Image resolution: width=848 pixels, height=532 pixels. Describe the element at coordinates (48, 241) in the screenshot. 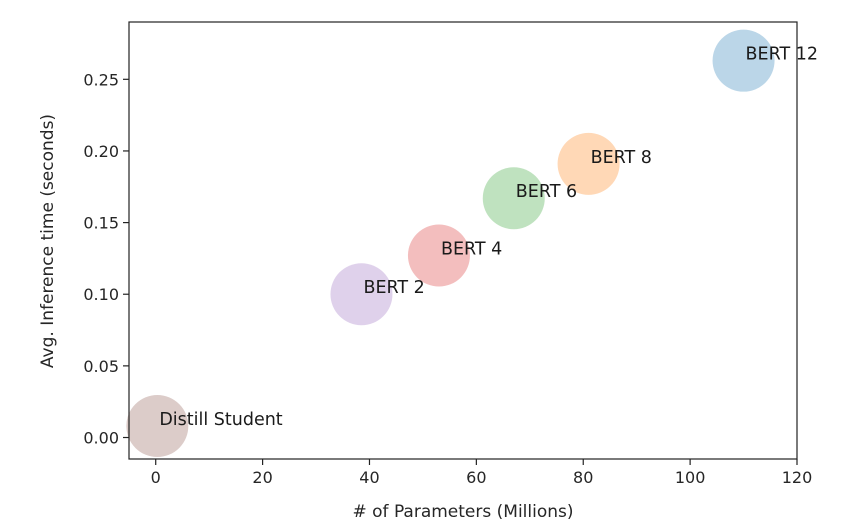

I see `y-axis-label: Avg. Inference time (seconds)` at that location.